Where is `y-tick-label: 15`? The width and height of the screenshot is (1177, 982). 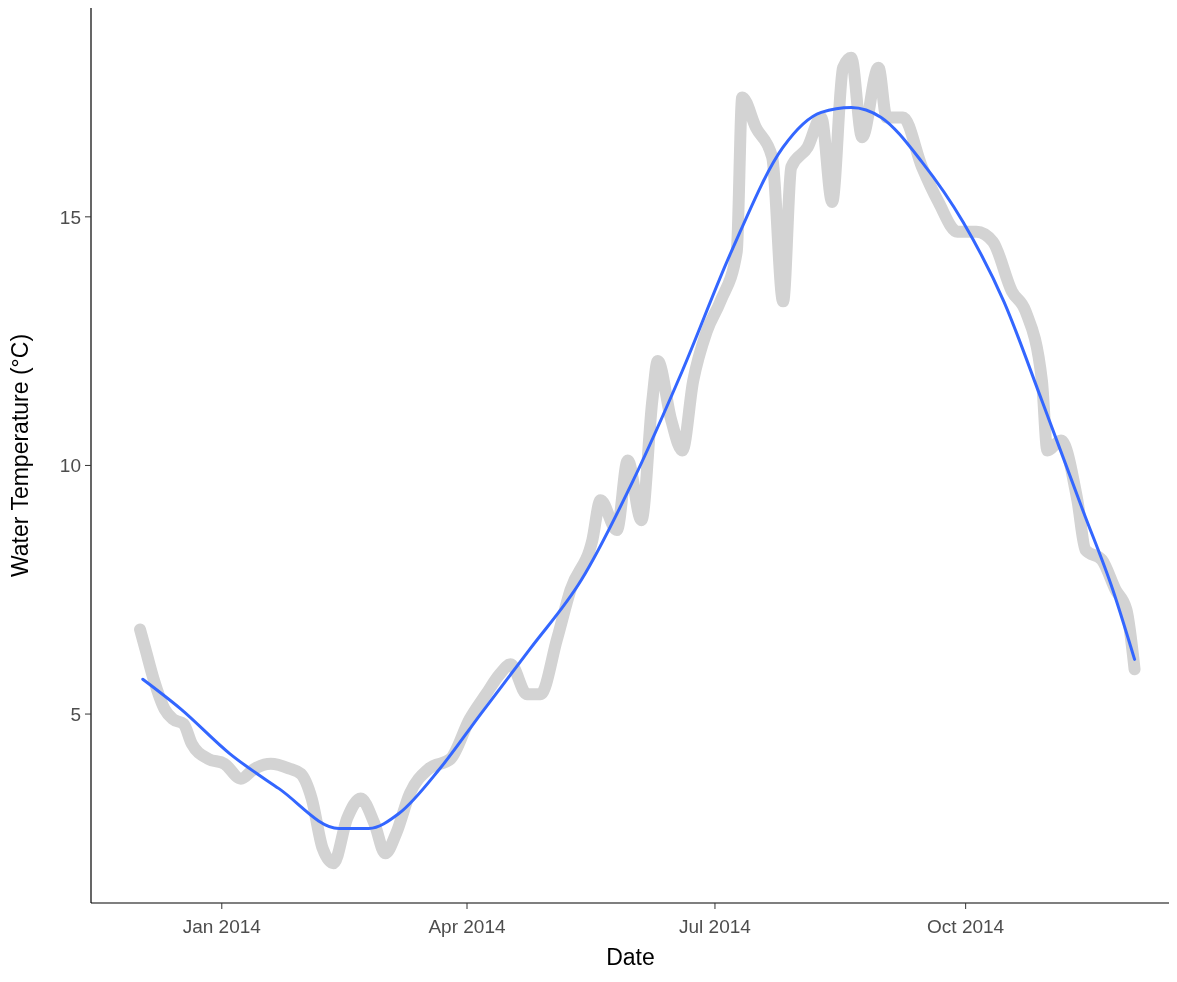 y-tick-label: 15 is located at coordinates (70, 217).